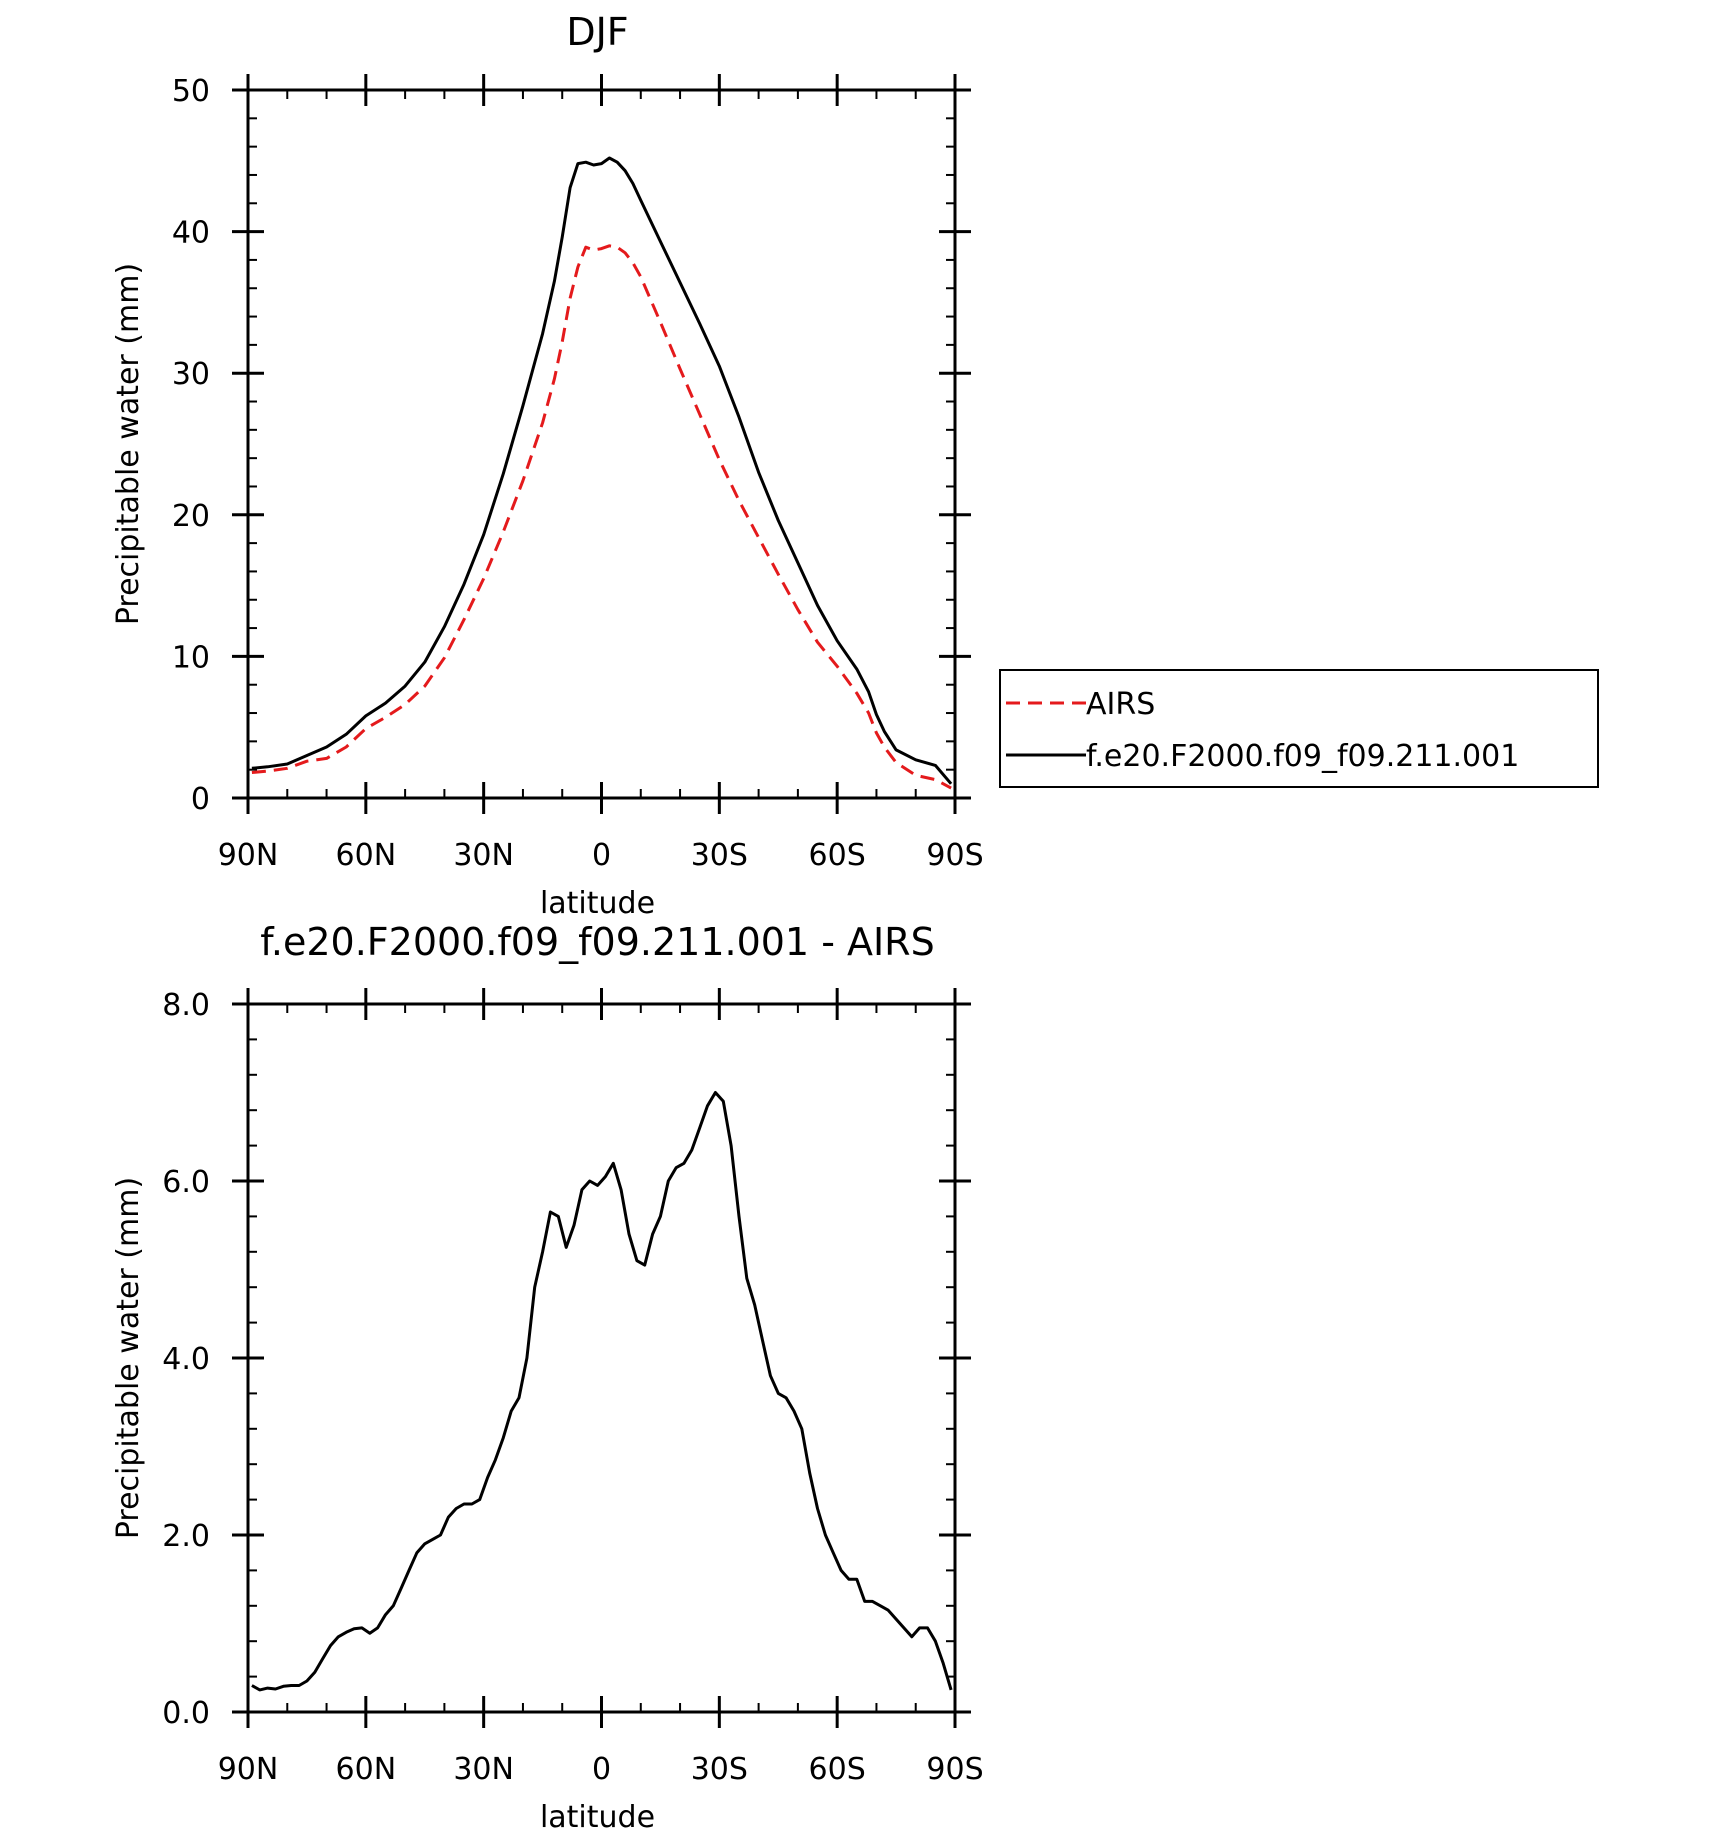  Describe the element at coordinates (1120, 704) in the screenshot. I see `legend-entry-label: AIRS` at that location.